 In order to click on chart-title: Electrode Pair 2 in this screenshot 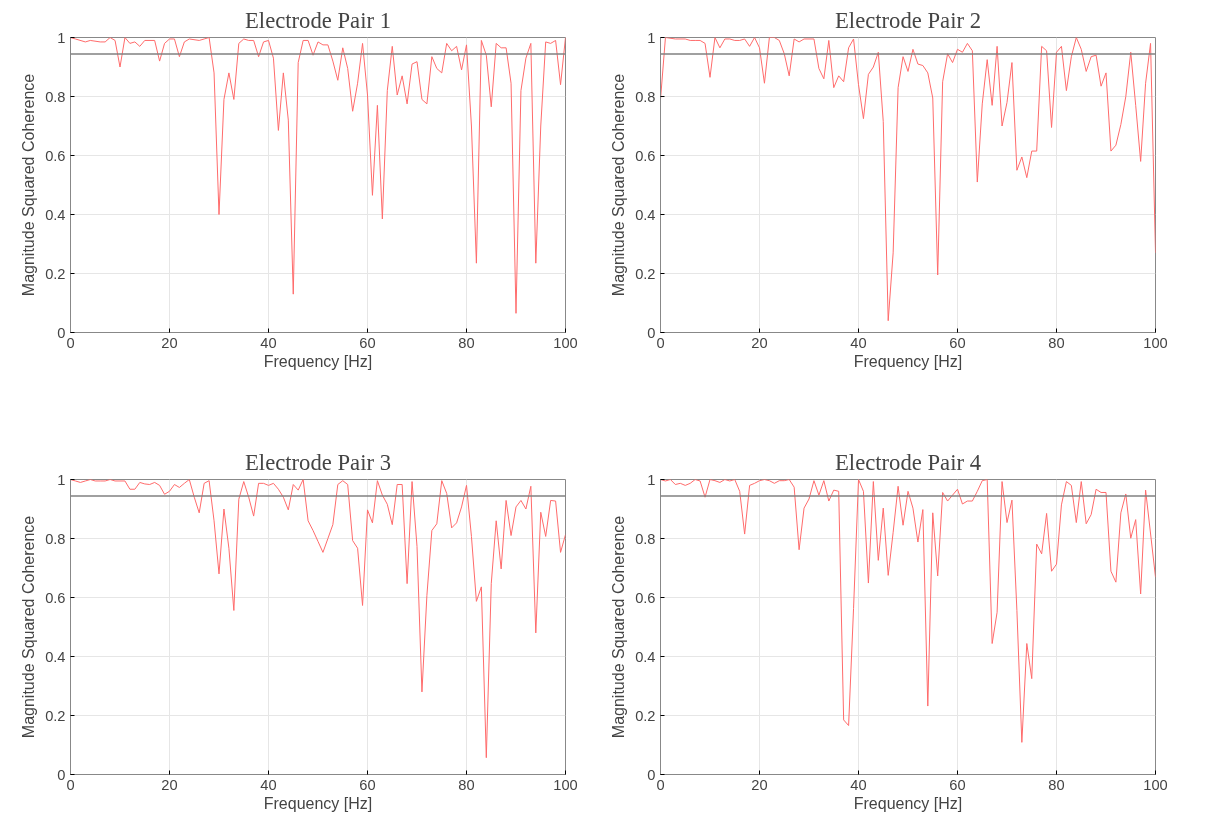, I will do `click(908, 20)`.